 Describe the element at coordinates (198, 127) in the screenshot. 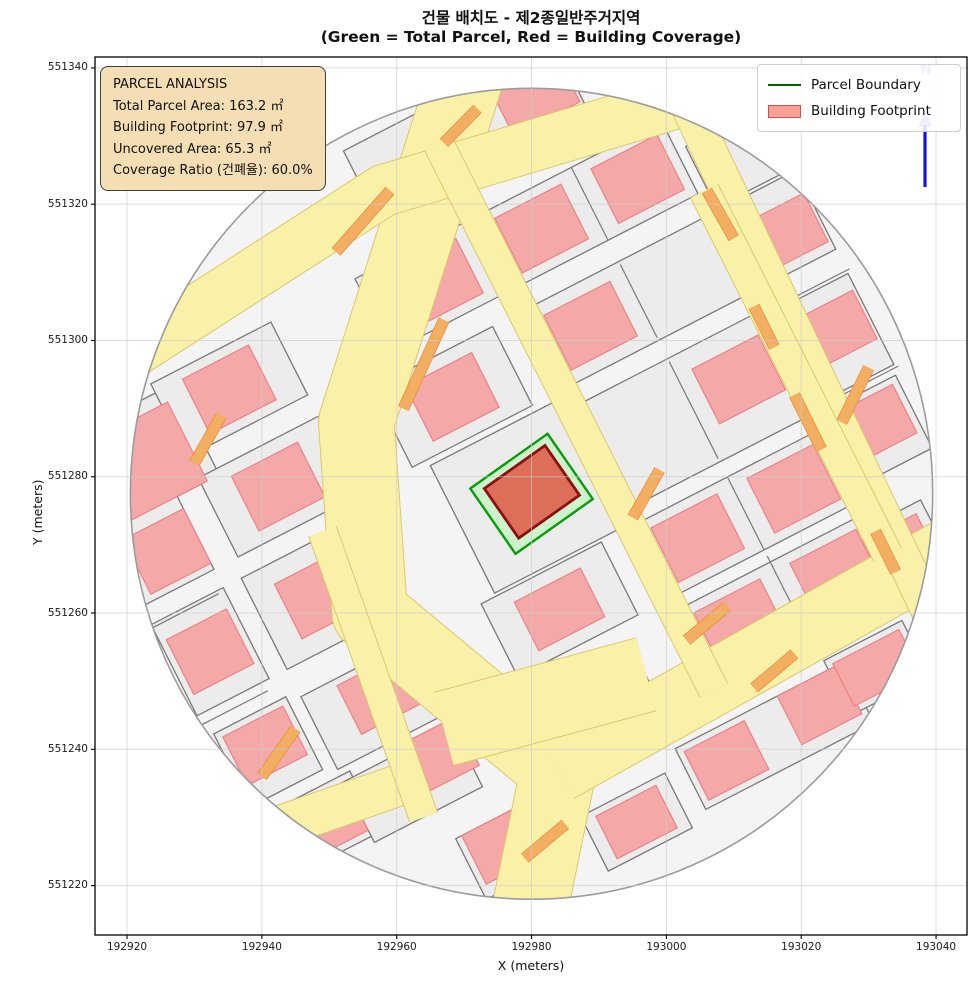

I see `building-footprint-area: Building Footprint: 97.9 ㎡` at that location.